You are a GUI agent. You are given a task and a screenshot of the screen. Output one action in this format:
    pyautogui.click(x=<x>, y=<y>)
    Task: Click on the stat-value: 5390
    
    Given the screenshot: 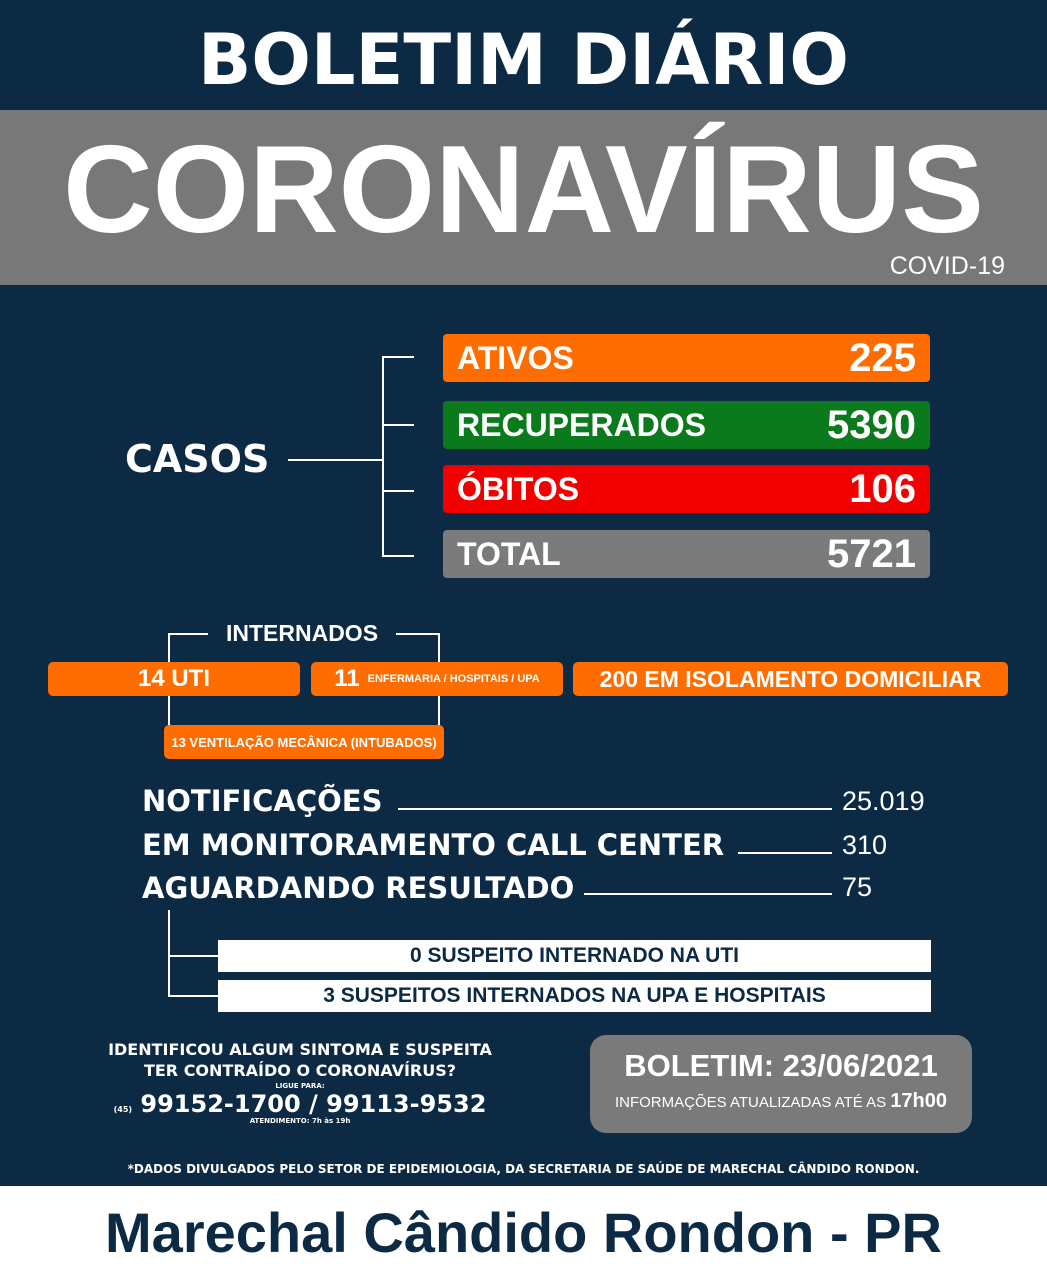 What is the action you would take?
    pyautogui.click(x=871, y=424)
    